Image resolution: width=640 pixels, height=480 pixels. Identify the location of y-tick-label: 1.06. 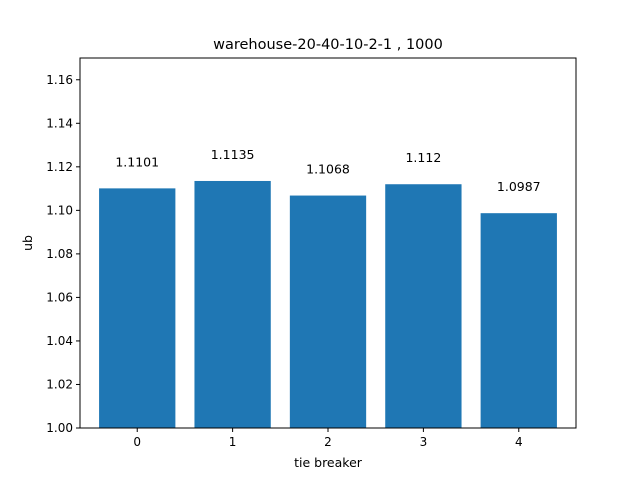
(59, 297).